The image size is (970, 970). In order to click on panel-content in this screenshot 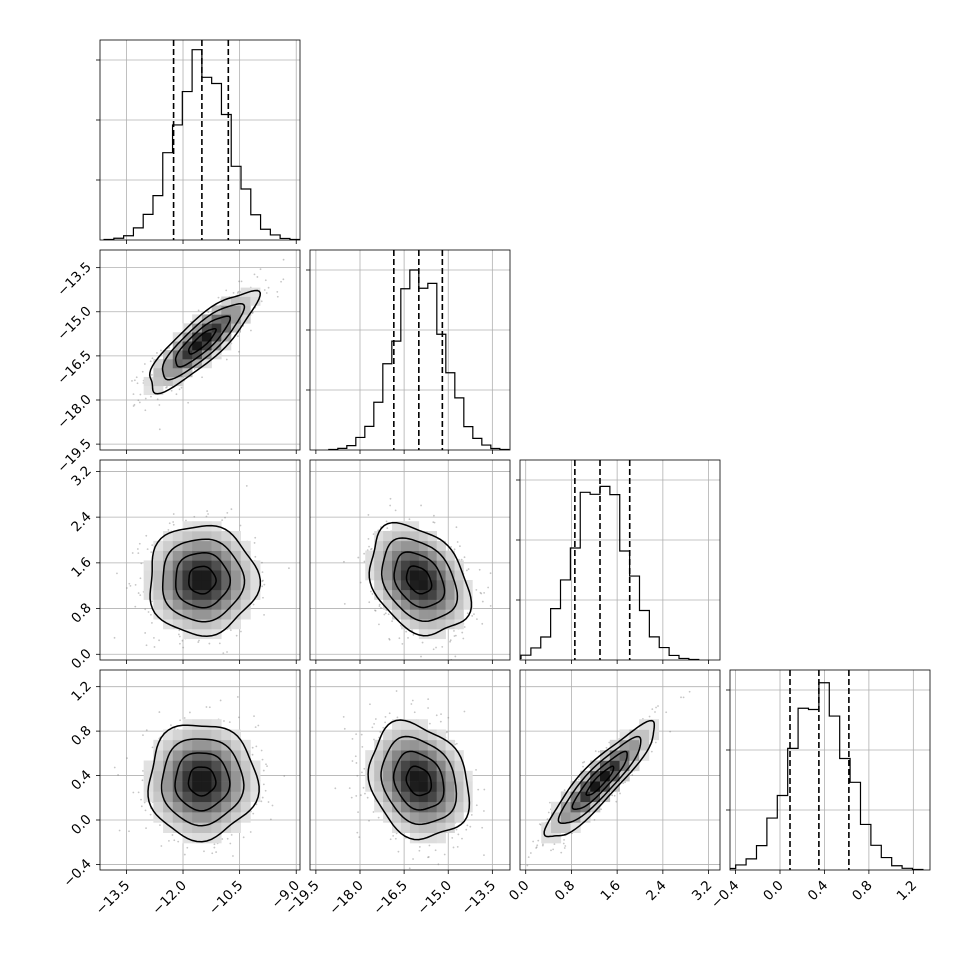, I will do `click(830, 770)`.